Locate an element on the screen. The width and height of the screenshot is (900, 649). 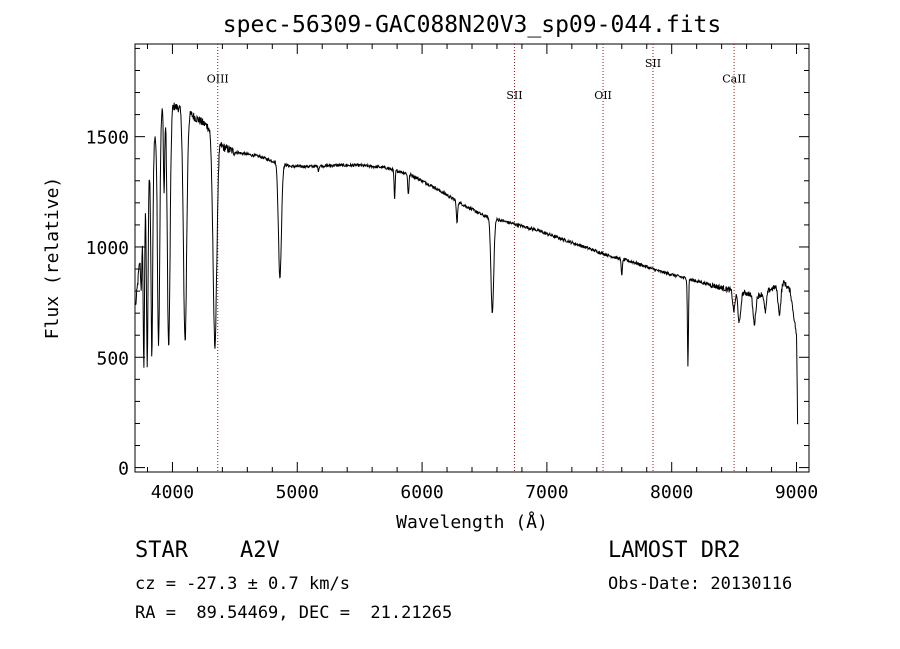
spectral-subclass: A2V is located at coordinates (260, 550).